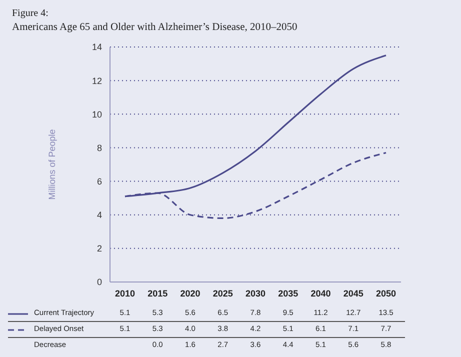 The image size is (461, 357). What do you see at coordinates (52, 164) in the screenshot?
I see `y-axis-title: Millions of People` at bounding box center [52, 164].